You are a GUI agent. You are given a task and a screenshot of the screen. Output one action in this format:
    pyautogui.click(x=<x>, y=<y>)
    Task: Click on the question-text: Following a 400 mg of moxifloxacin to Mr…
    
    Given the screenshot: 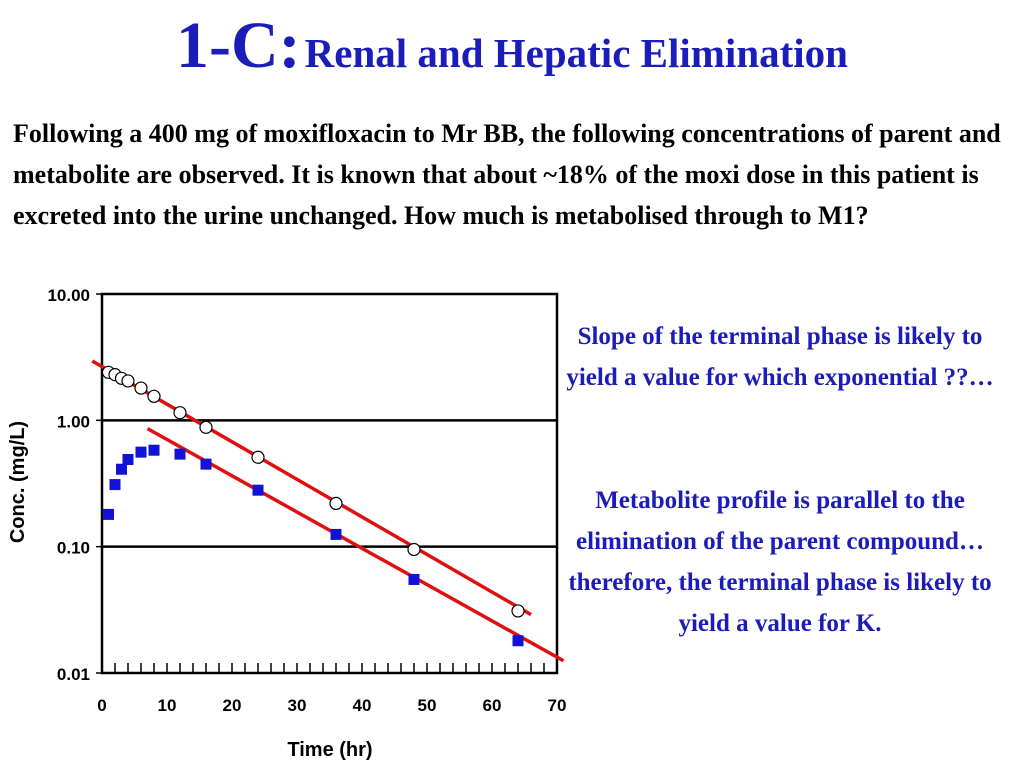 What is the action you would take?
    pyautogui.click(x=507, y=174)
    